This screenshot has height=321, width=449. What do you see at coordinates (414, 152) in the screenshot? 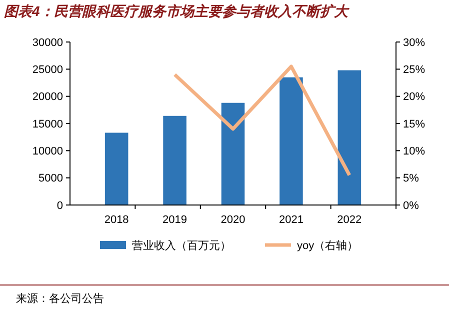
I see `y2-tick-label: 10%` at bounding box center [414, 152].